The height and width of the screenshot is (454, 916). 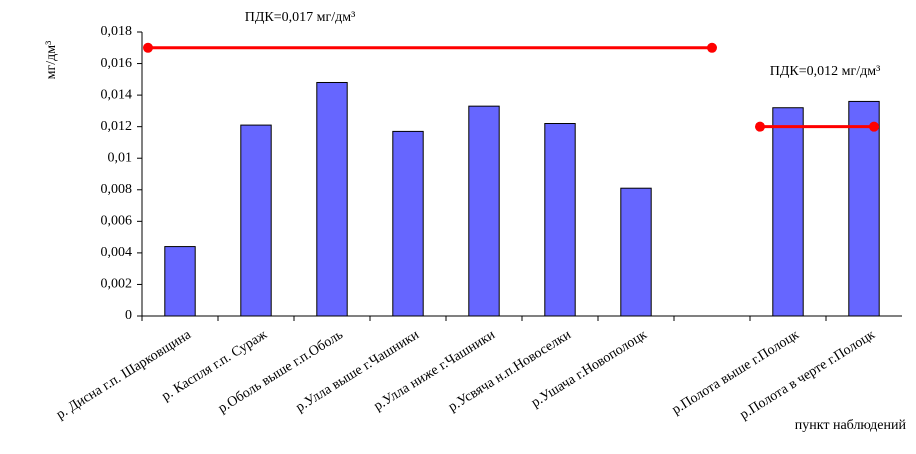 What do you see at coordinates (736, 372) in the screenshot?
I see `x-tick-label: р.Полота выше г.Полоцк` at bounding box center [736, 372].